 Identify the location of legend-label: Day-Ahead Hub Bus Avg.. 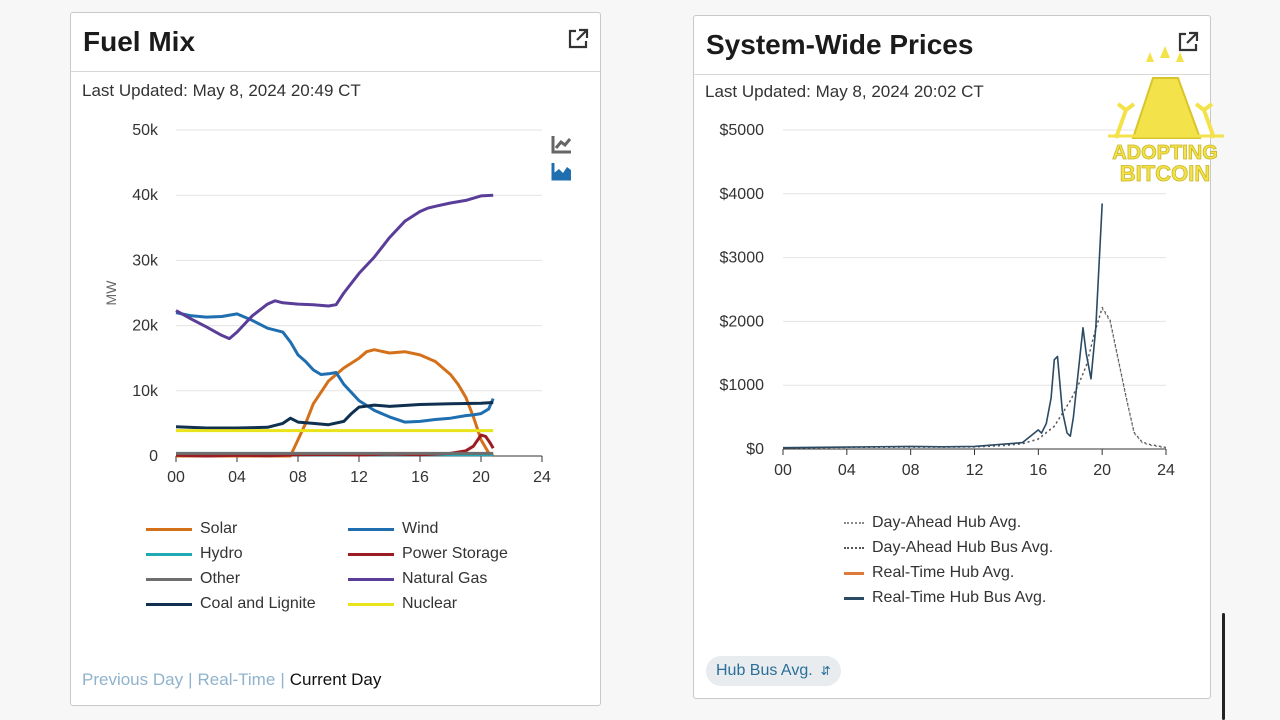
(963, 547).